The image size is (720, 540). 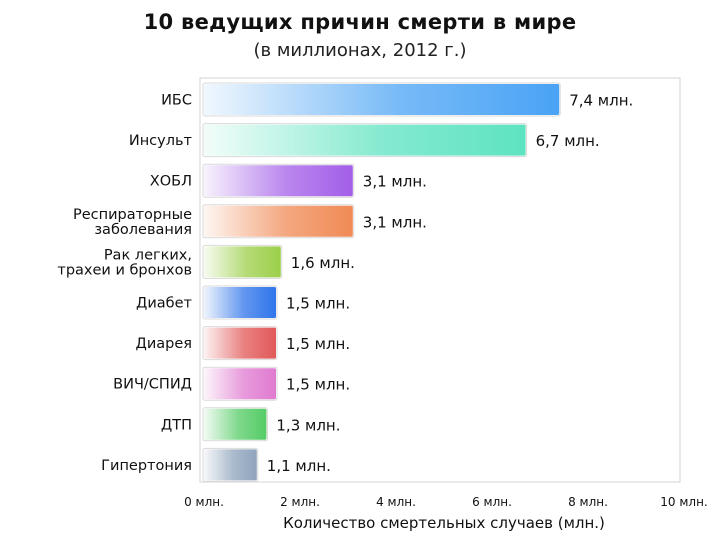 I want to click on category-label: Респираторные, so click(x=132, y=215).